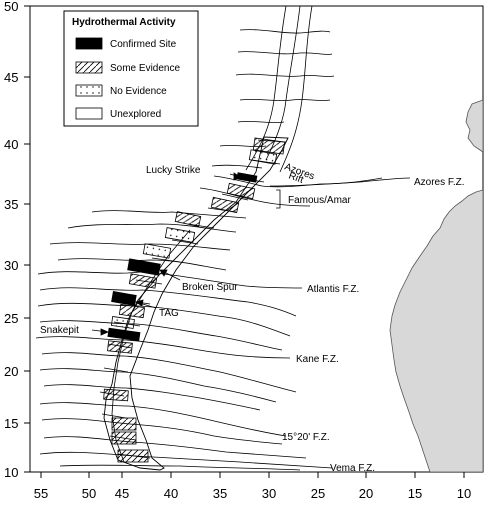 Image resolution: width=500 pixels, height=508 pixels. What do you see at coordinates (124, 22) in the screenshot?
I see `legend-title: Hydrothermal Activity` at bounding box center [124, 22].